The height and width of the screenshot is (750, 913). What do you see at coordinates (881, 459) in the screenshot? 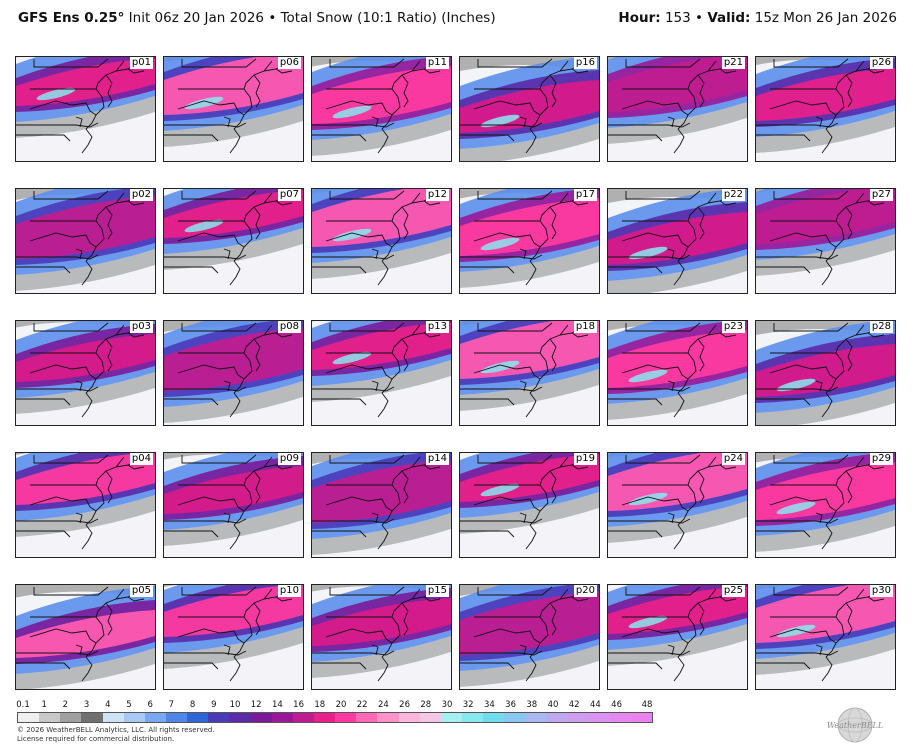
I see `panel-label: p29` at bounding box center [881, 459].